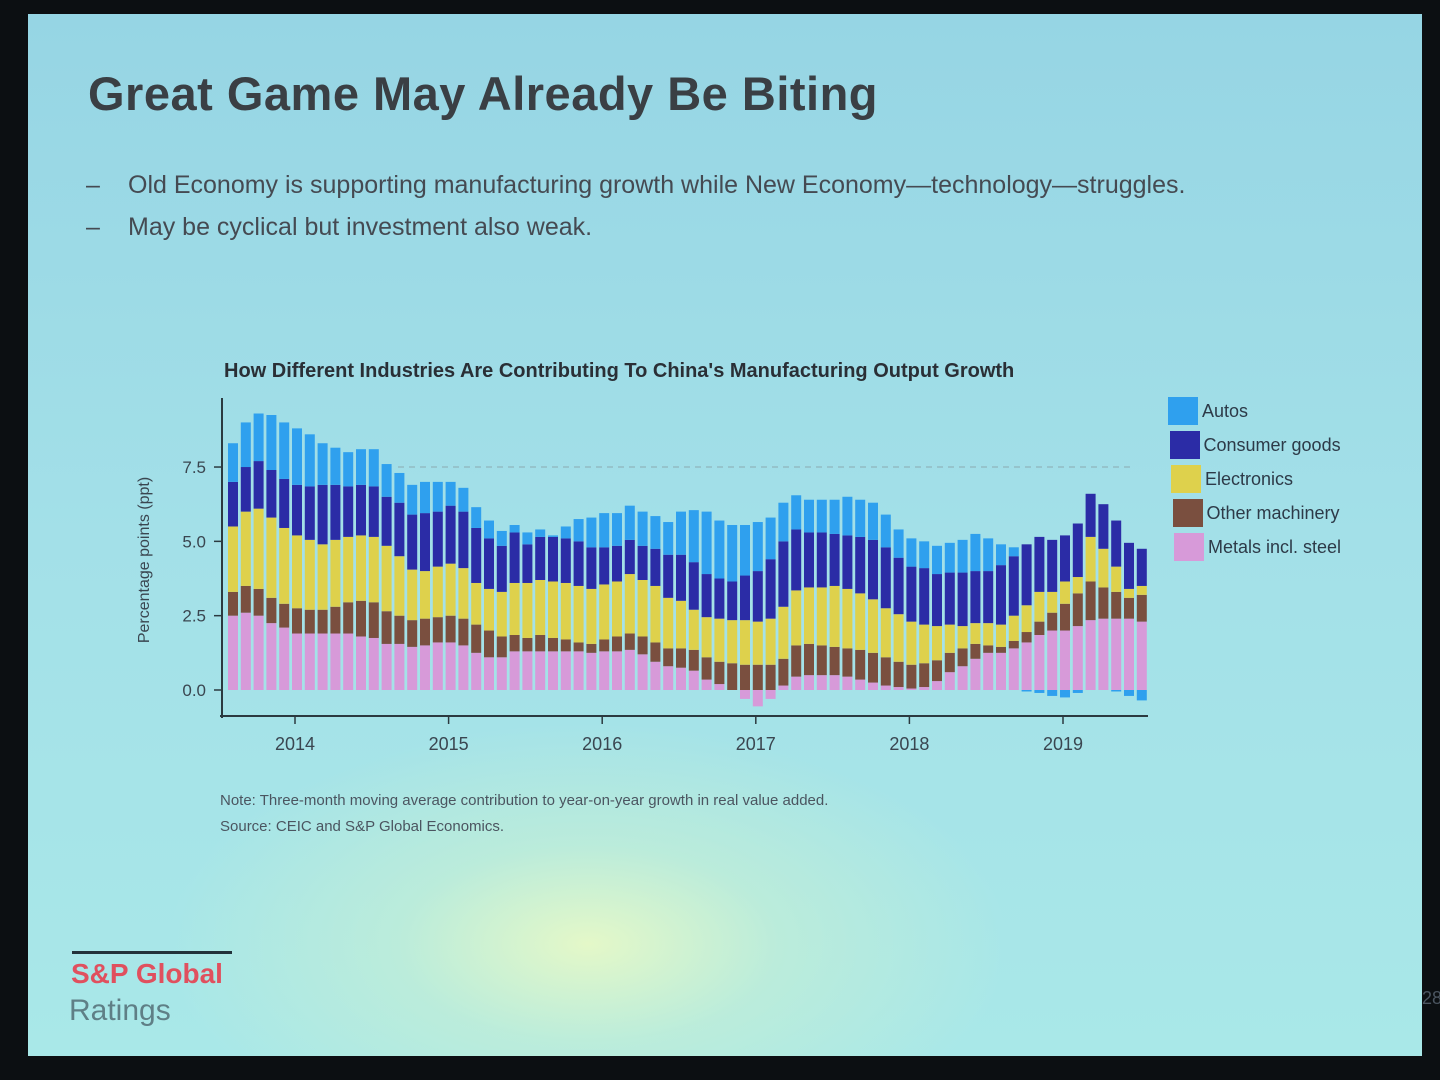 This screenshot has height=1080, width=1440. What do you see at coordinates (362, 826) in the screenshot?
I see `chart-source: Source: CEIC and S&P Global Economics.` at bounding box center [362, 826].